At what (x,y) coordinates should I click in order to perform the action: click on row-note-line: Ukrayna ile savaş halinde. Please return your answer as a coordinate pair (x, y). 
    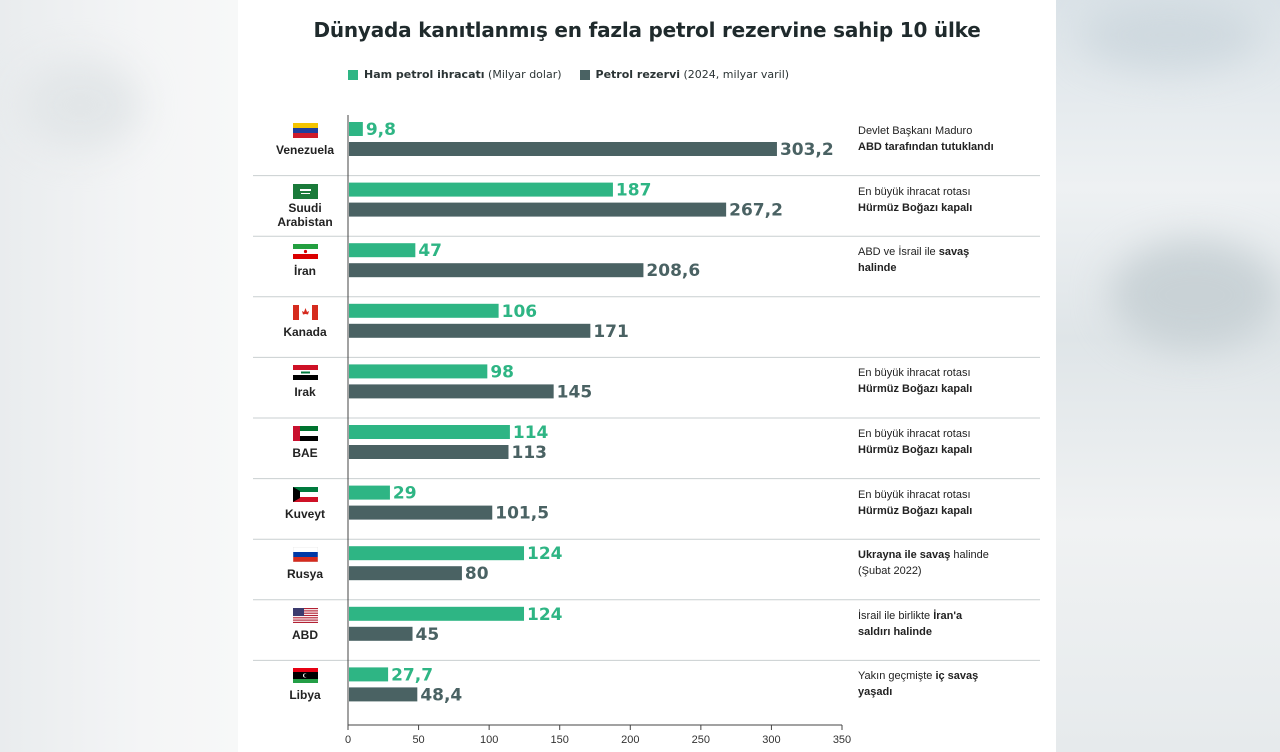
    Looking at the image, I should click on (948, 555).